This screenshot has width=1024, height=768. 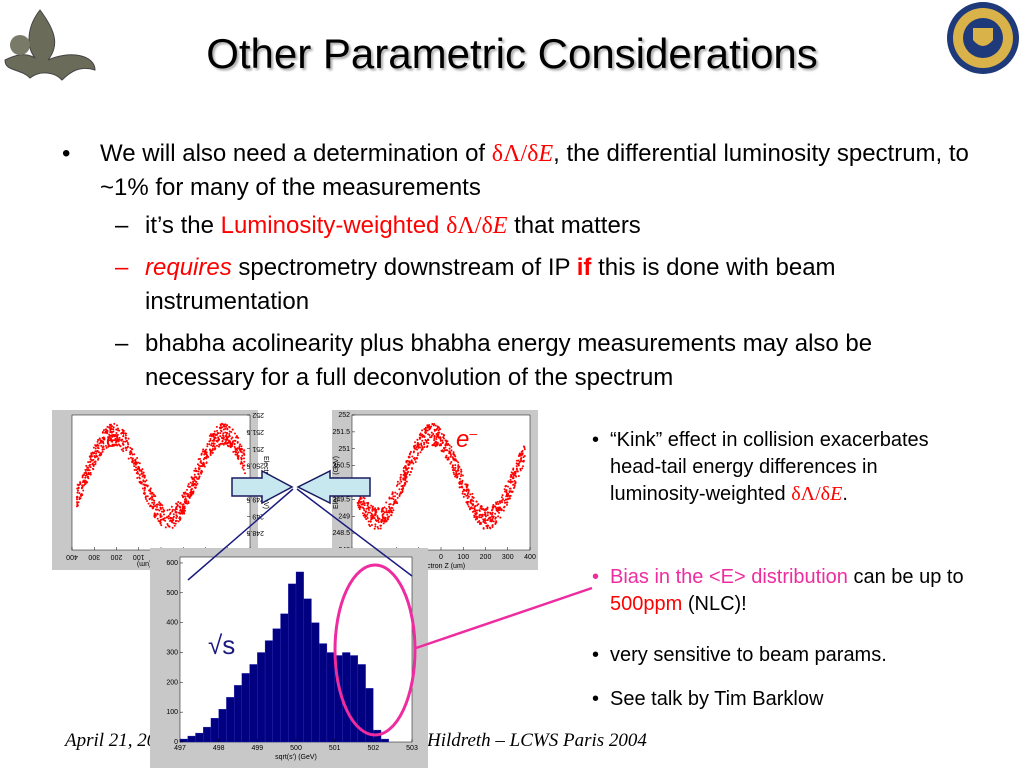 What do you see at coordinates (296, 757) in the screenshot?
I see `x-axis-label: sqrt(s') (GeV)` at bounding box center [296, 757].